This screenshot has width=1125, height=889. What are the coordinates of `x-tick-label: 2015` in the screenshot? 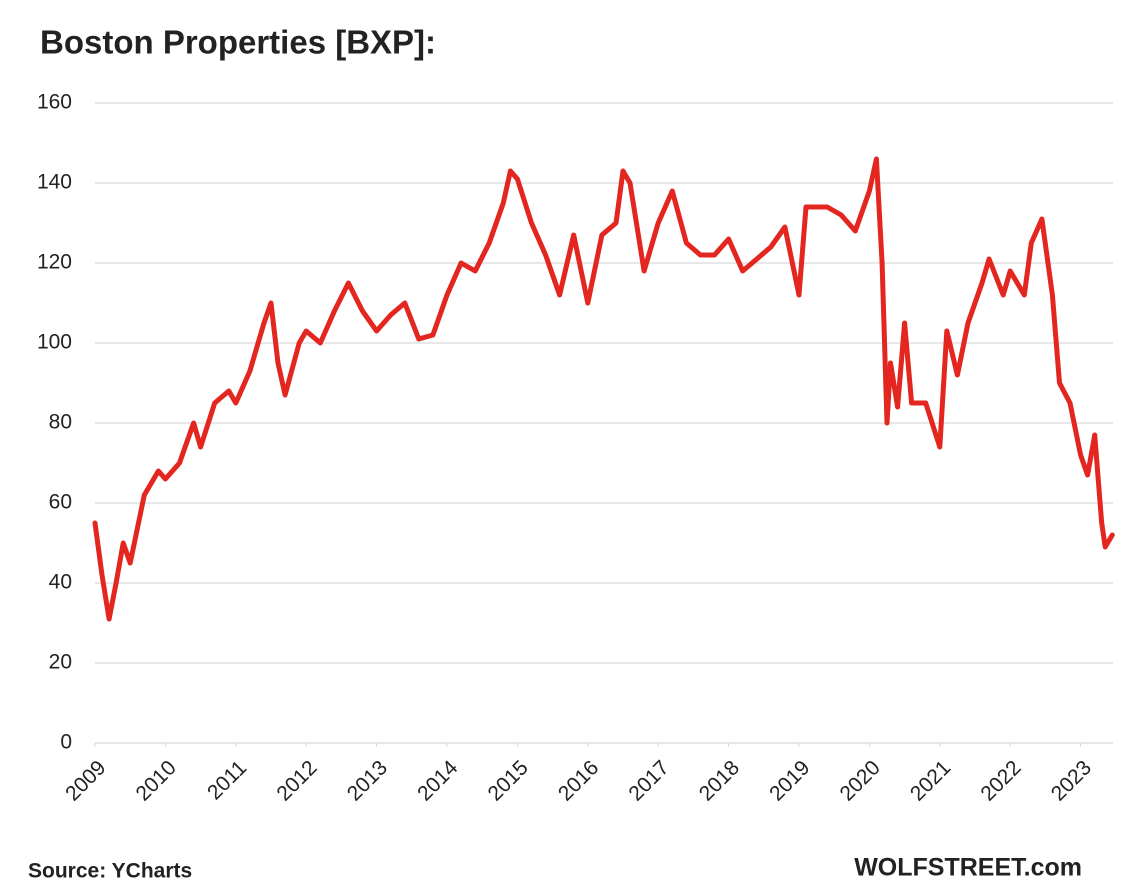 It's located at (508, 780).